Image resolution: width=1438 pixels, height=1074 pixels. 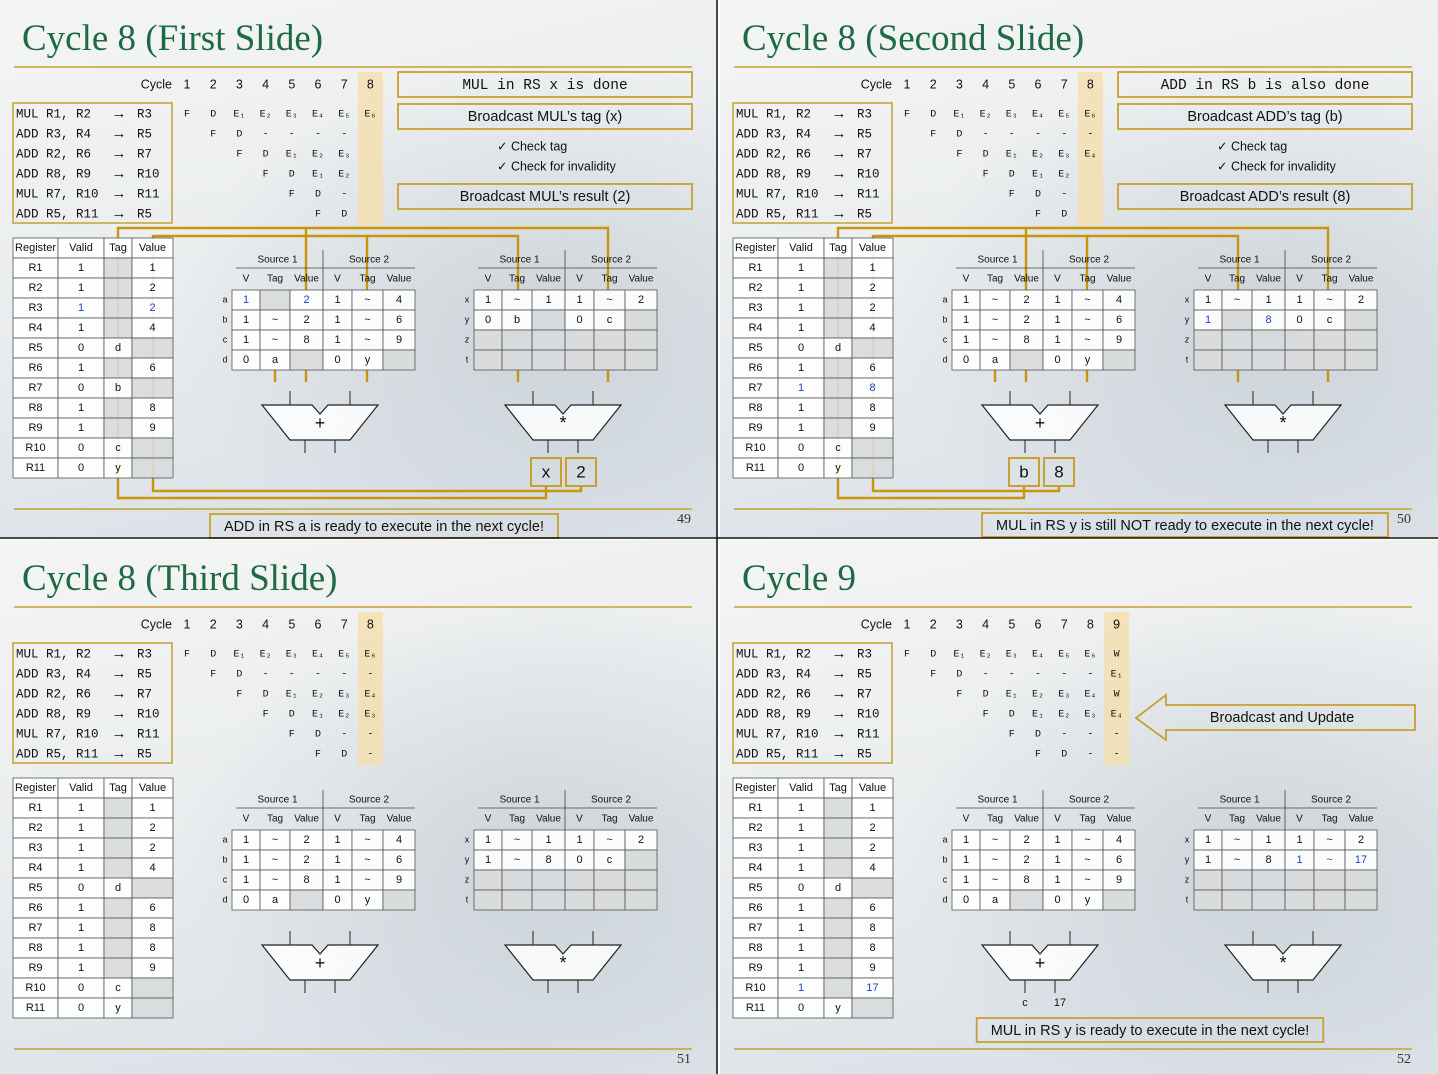 I want to click on instruction-dest: R11, so click(x=868, y=194).